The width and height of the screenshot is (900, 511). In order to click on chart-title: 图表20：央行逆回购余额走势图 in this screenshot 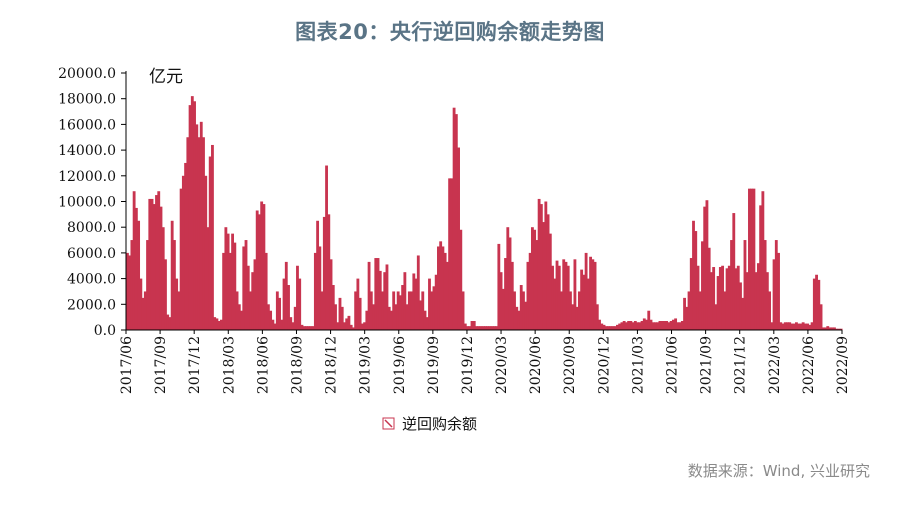, I will do `click(450, 32)`.